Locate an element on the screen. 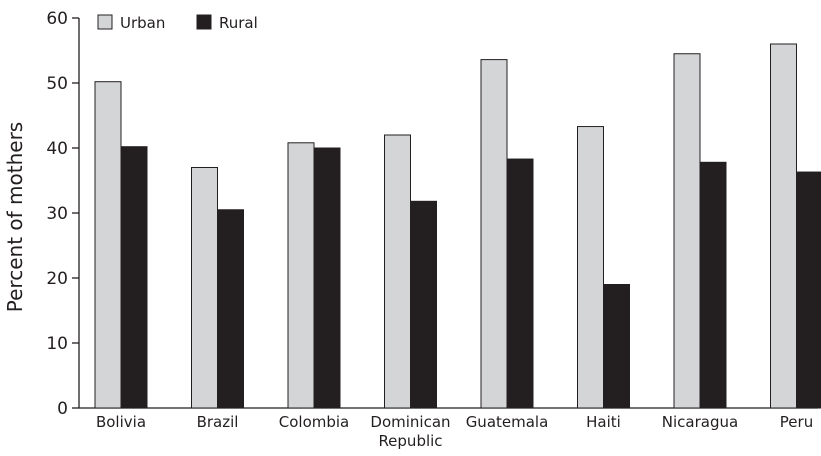 The image size is (821, 456). x-category-label: Dominican Republic is located at coordinates (410, 431).